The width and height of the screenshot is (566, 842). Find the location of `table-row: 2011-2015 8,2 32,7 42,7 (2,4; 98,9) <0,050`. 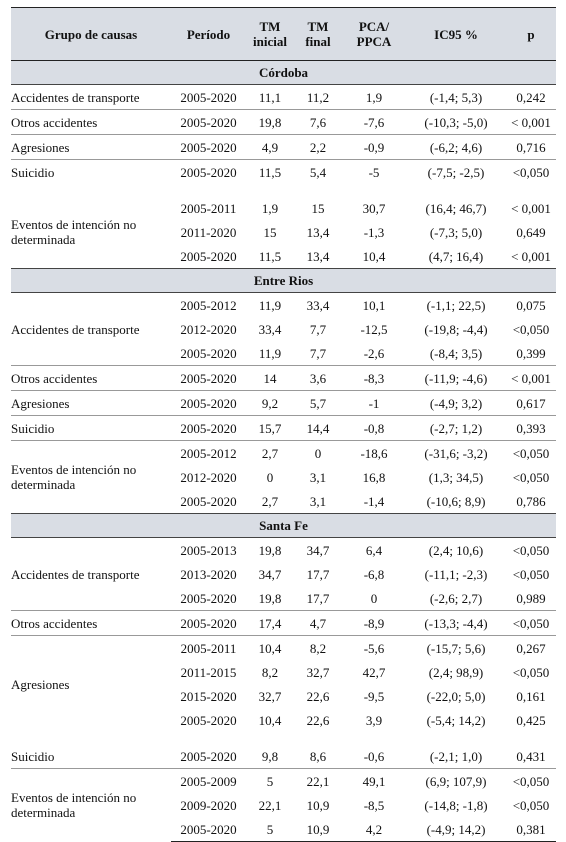

table-row: 2011-2015 8,2 32,7 42,7 (2,4; 98,9) <0,050 is located at coordinates (283, 672).